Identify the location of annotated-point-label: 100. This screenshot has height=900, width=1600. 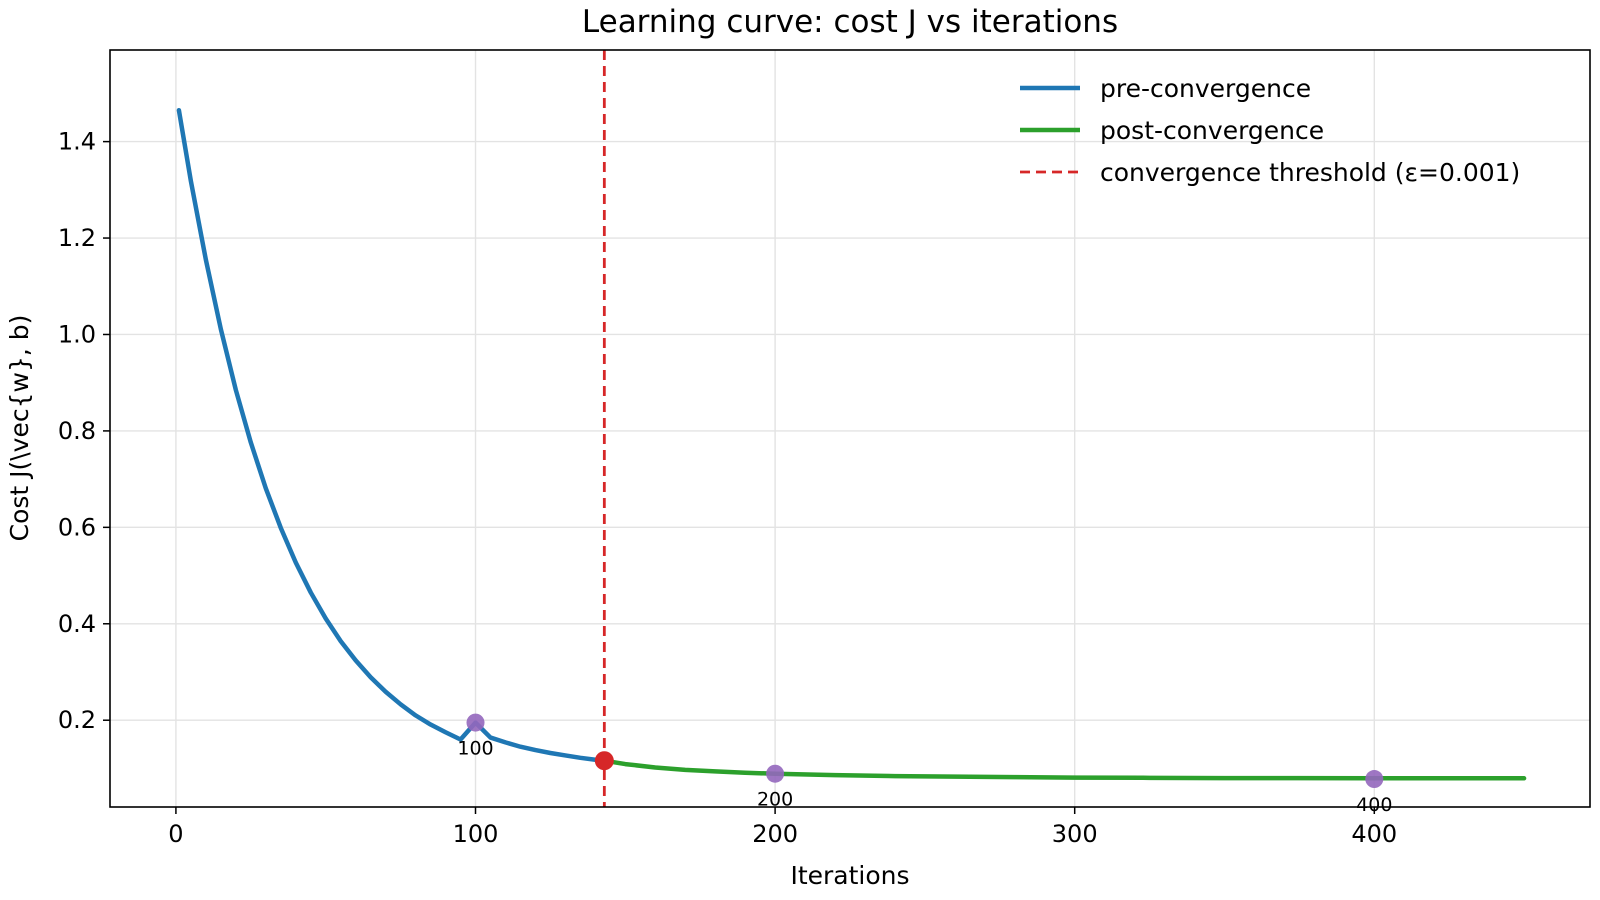
(475, 749).